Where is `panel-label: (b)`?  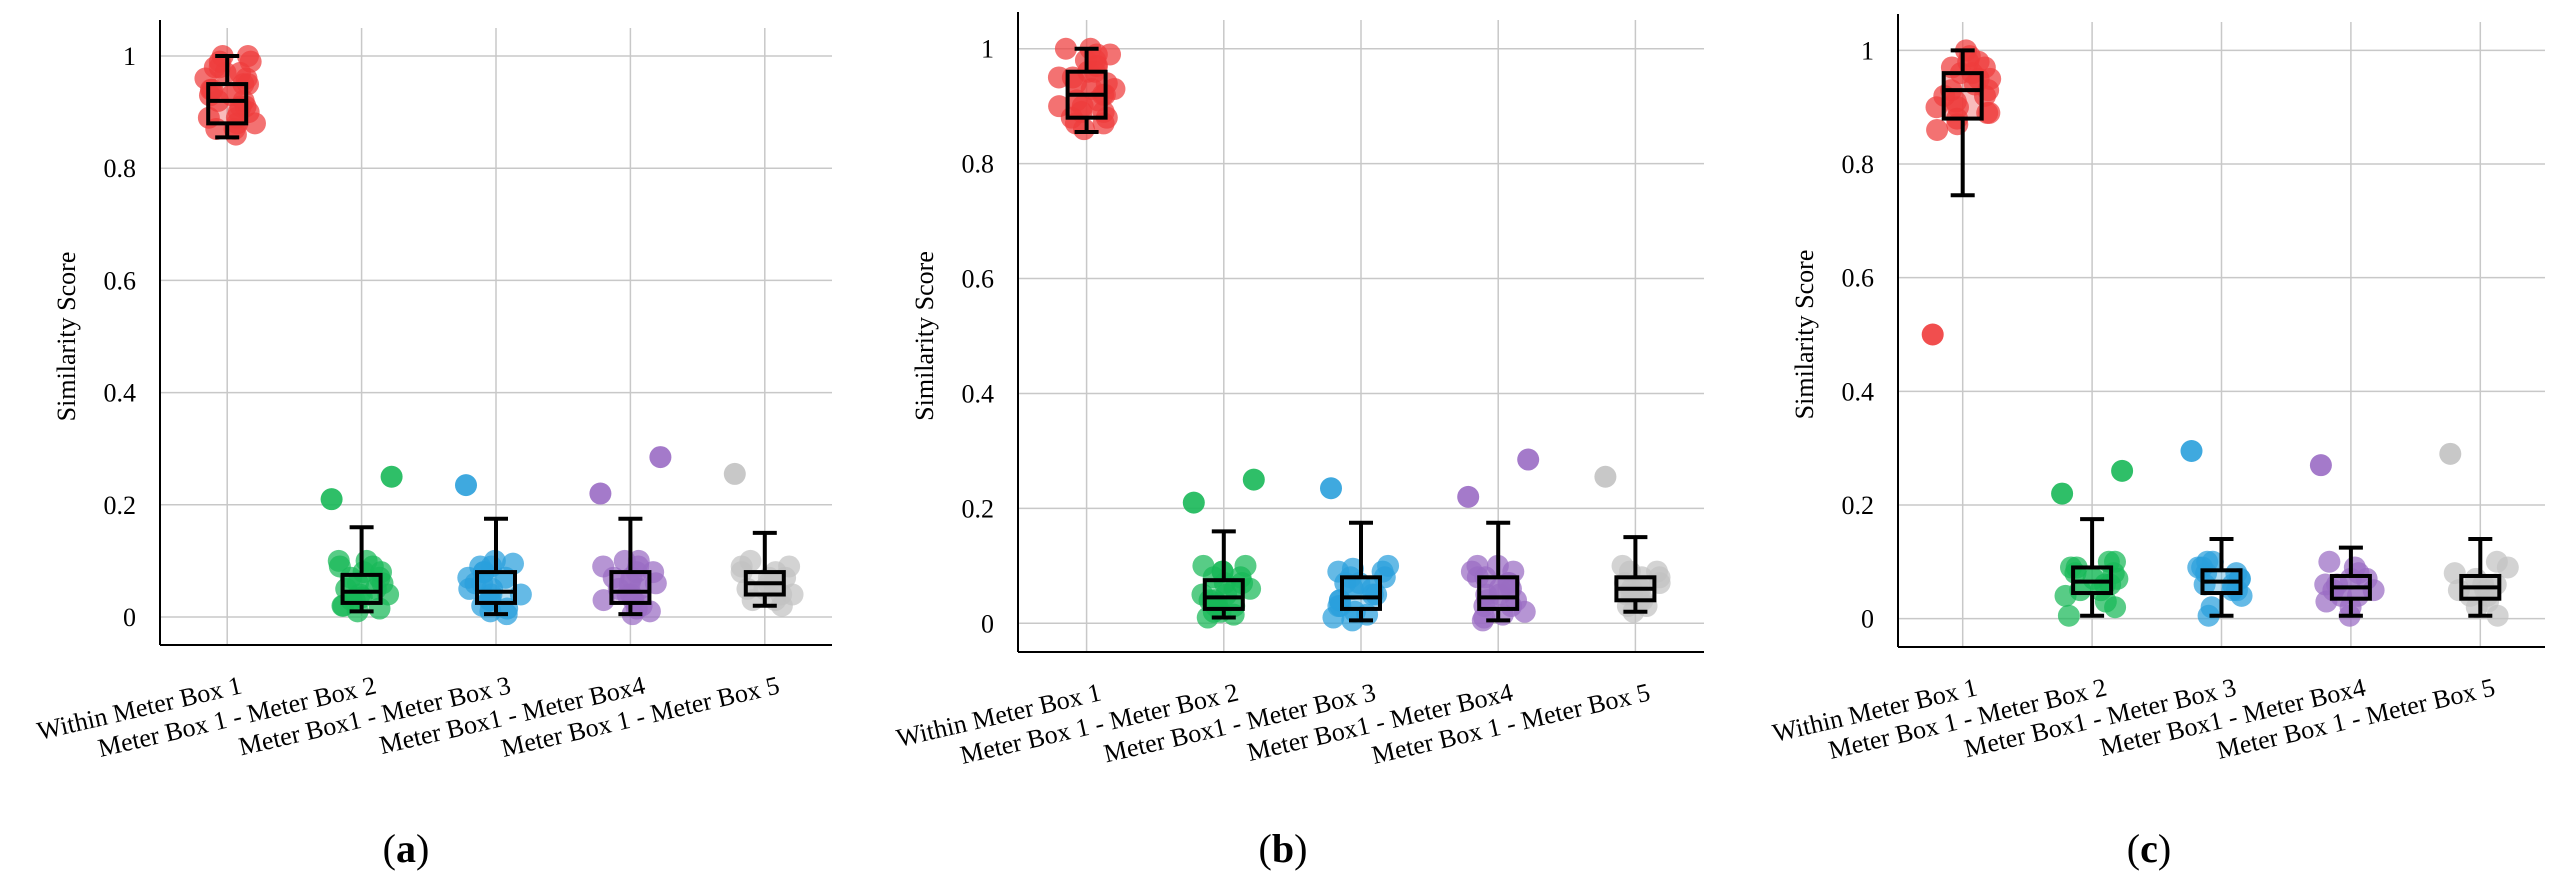
panel-label: (b) is located at coordinates (1283, 848).